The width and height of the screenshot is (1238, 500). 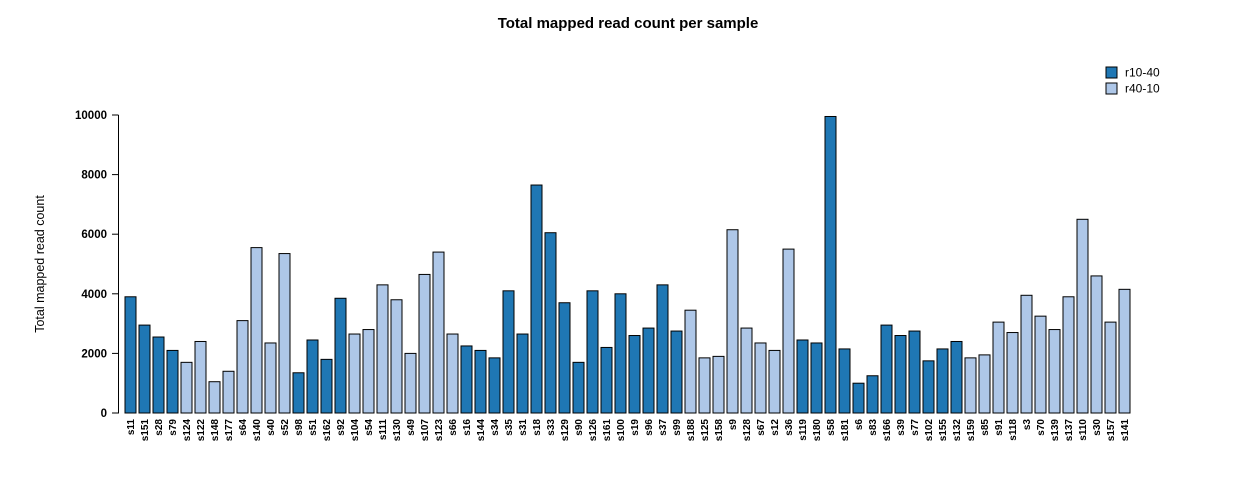 I want to click on x-tick-label-s3: s3, so click(x=1027, y=425).